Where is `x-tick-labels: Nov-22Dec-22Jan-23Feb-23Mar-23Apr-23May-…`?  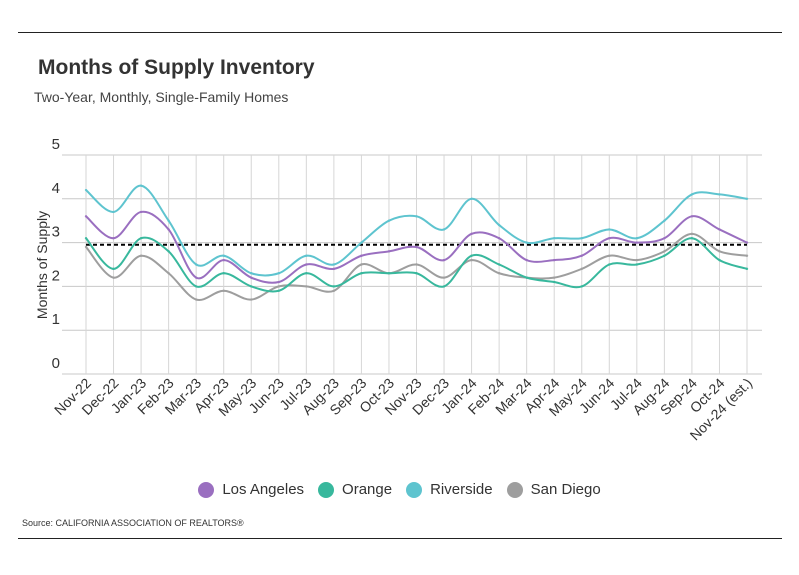 x-tick-labels: Nov-22Dec-22Jan-23Feb-23Mar-23Apr-23May-… is located at coordinates (403, 409).